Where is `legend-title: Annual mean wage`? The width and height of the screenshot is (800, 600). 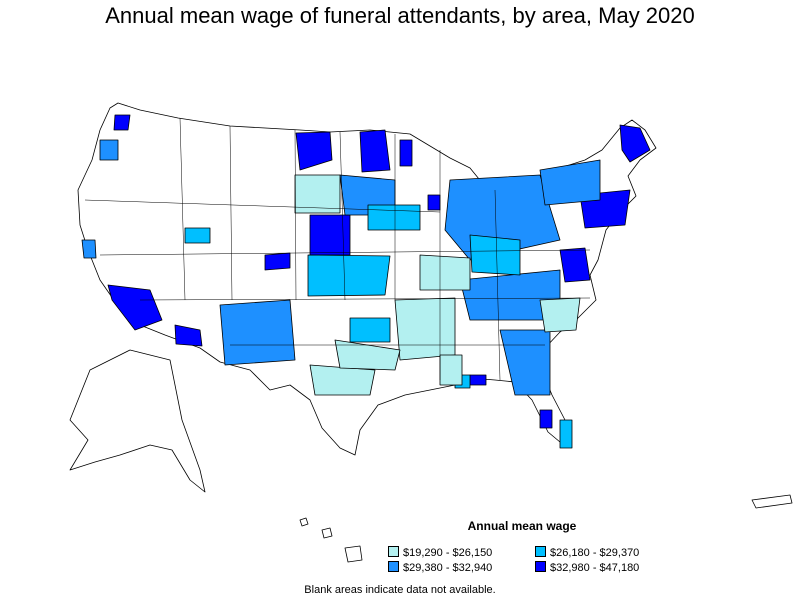 legend-title: Annual mean wage is located at coordinates (522, 526).